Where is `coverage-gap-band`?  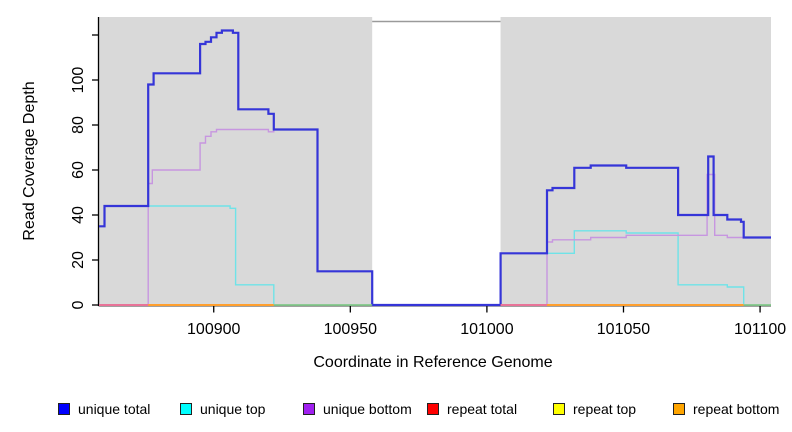
coverage-gap-band is located at coordinates (436, 161).